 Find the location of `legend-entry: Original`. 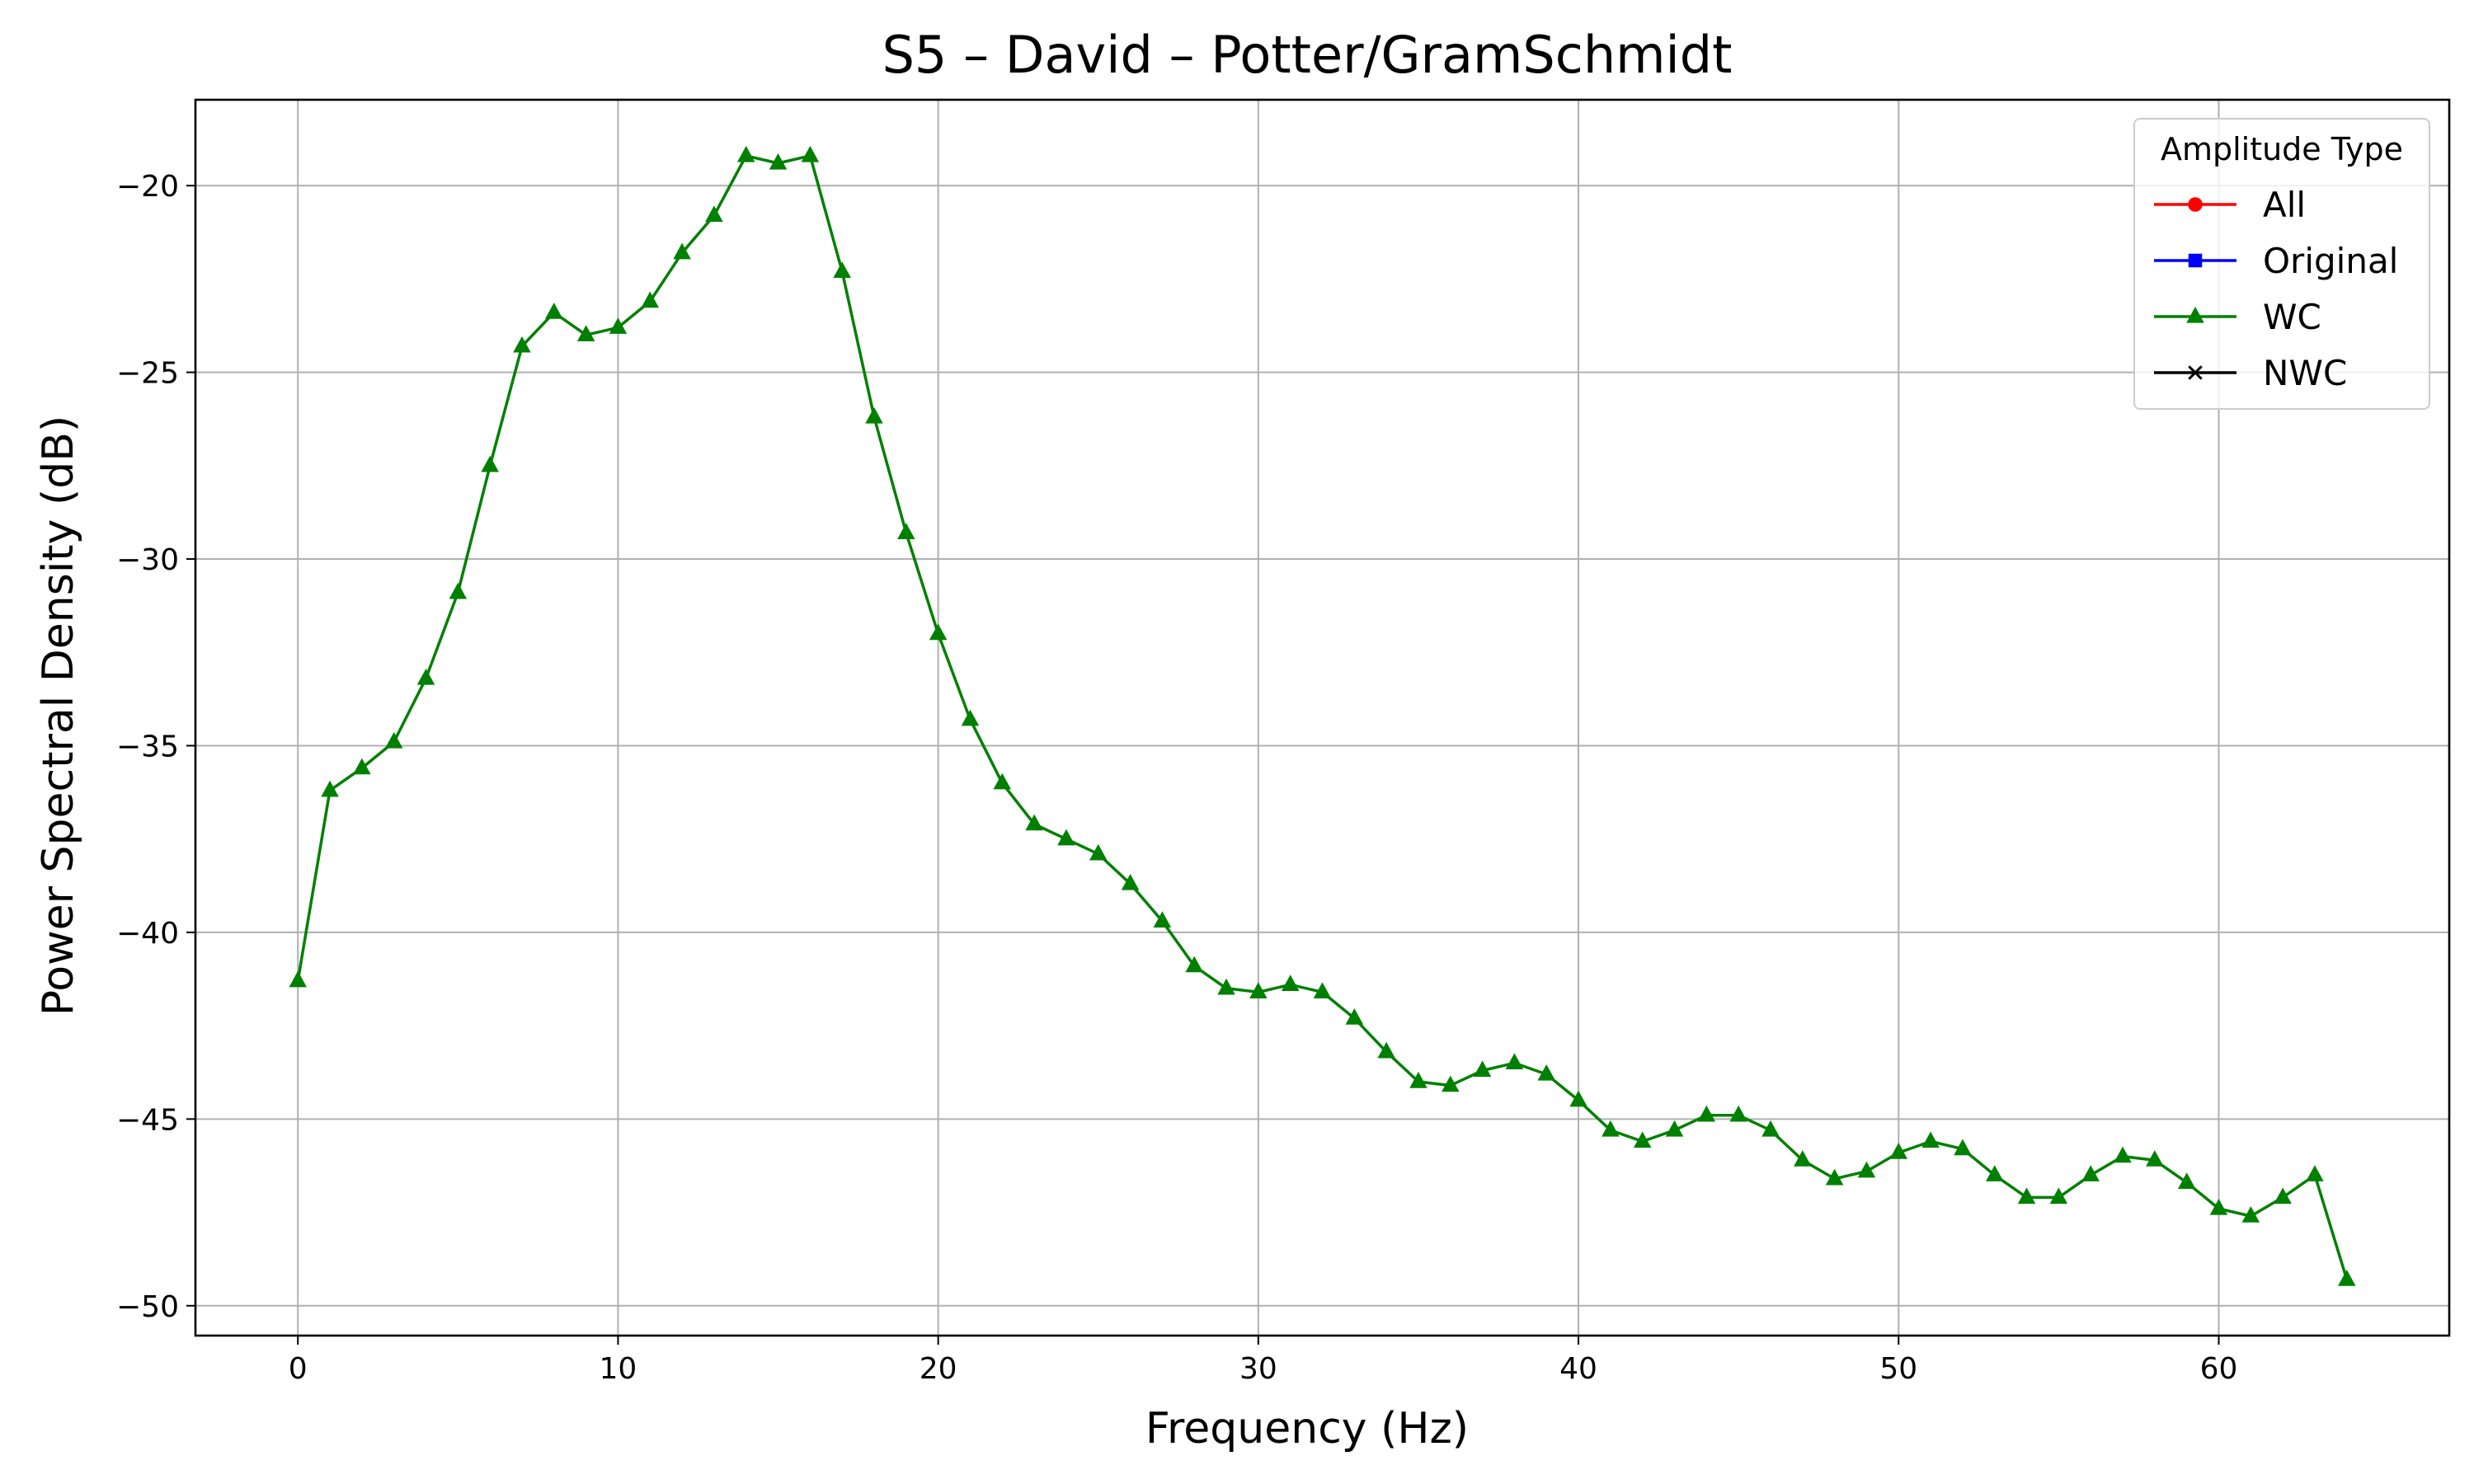

legend-entry: Original is located at coordinates (2276, 261).